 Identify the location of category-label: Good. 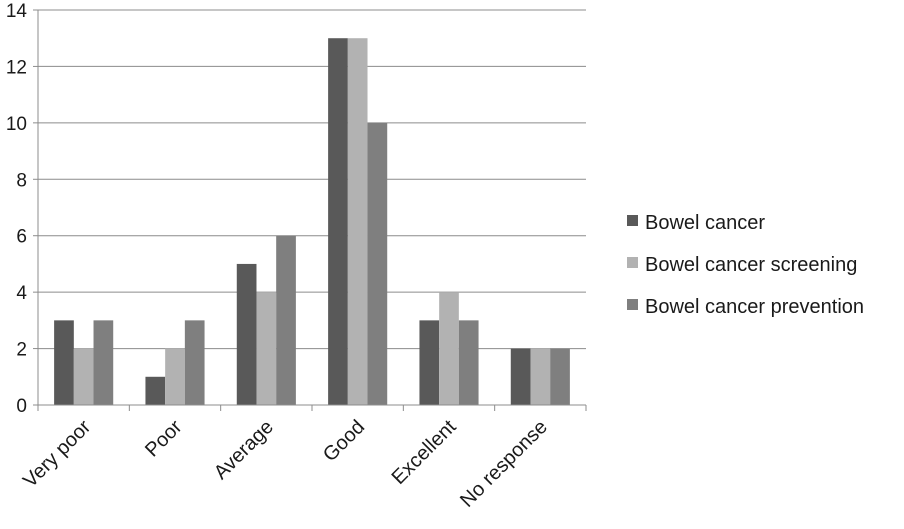
(344, 441).